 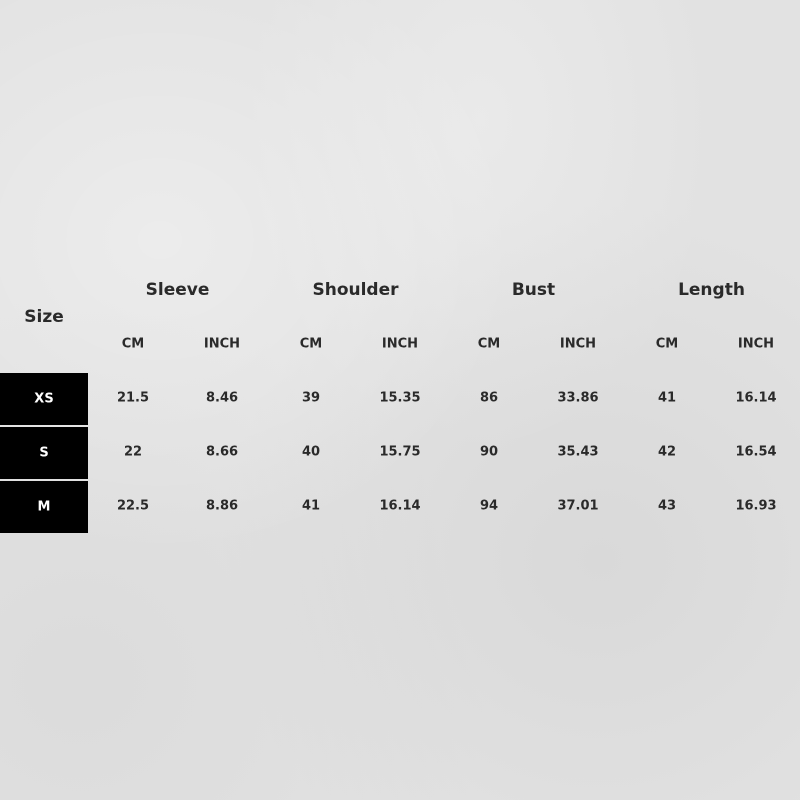 What do you see at coordinates (533, 290) in the screenshot?
I see `group-header-bust: Bust` at bounding box center [533, 290].